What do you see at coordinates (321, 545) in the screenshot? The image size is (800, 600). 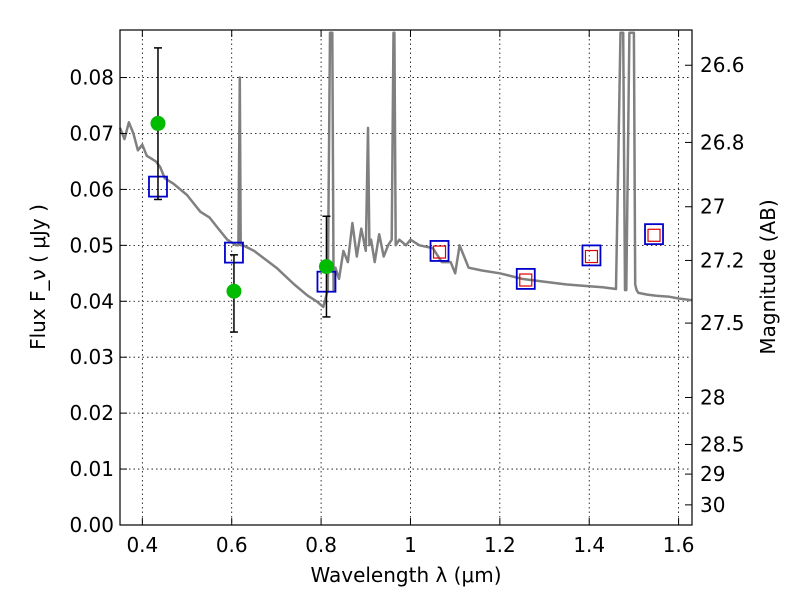 I see `x-tick-label: 0.8` at bounding box center [321, 545].